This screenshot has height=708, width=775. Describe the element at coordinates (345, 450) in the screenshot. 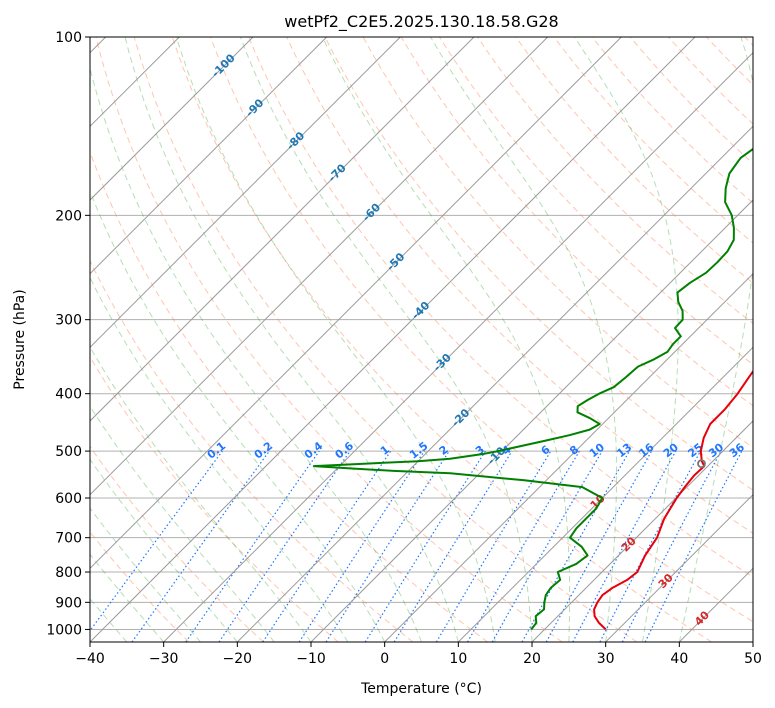

I see `mixing-ratio-label: 0.6` at that location.